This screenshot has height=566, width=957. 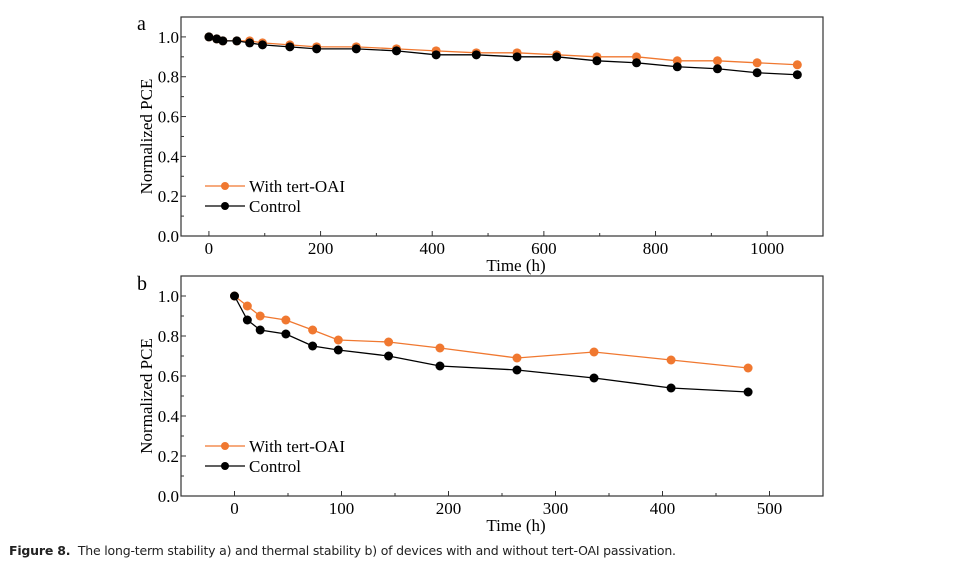 What do you see at coordinates (40, 550) in the screenshot?
I see `caption-label: Figure 8.` at bounding box center [40, 550].